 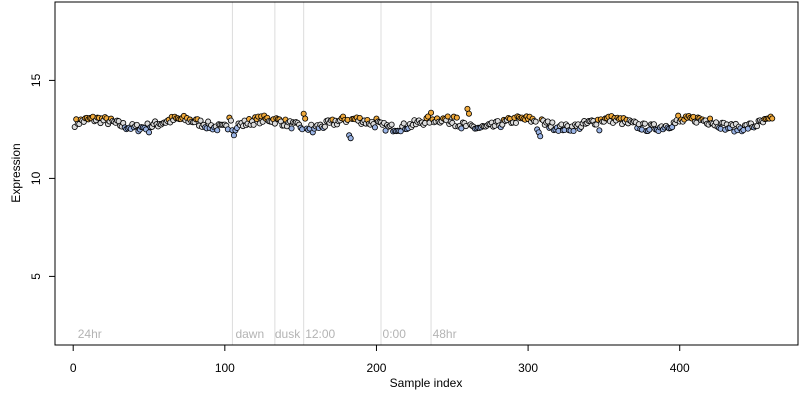 I want to click on x-tick-label-0: 0, so click(x=73, y=368).